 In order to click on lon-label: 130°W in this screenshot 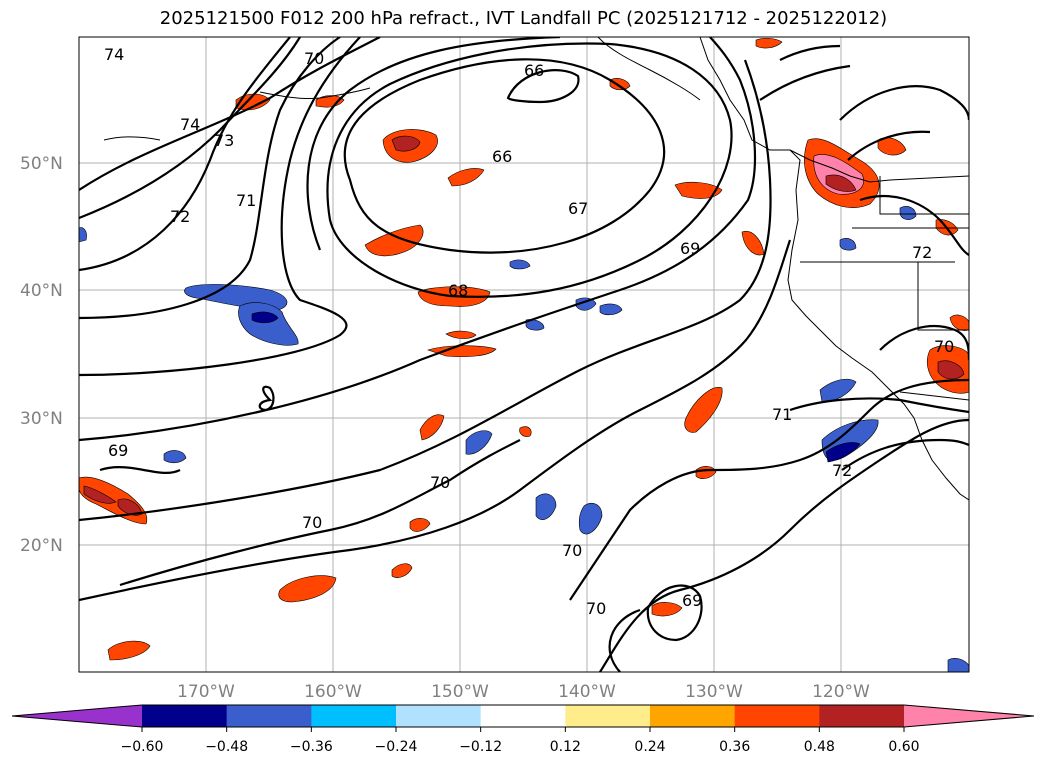, I will do `click(714, 692)`.